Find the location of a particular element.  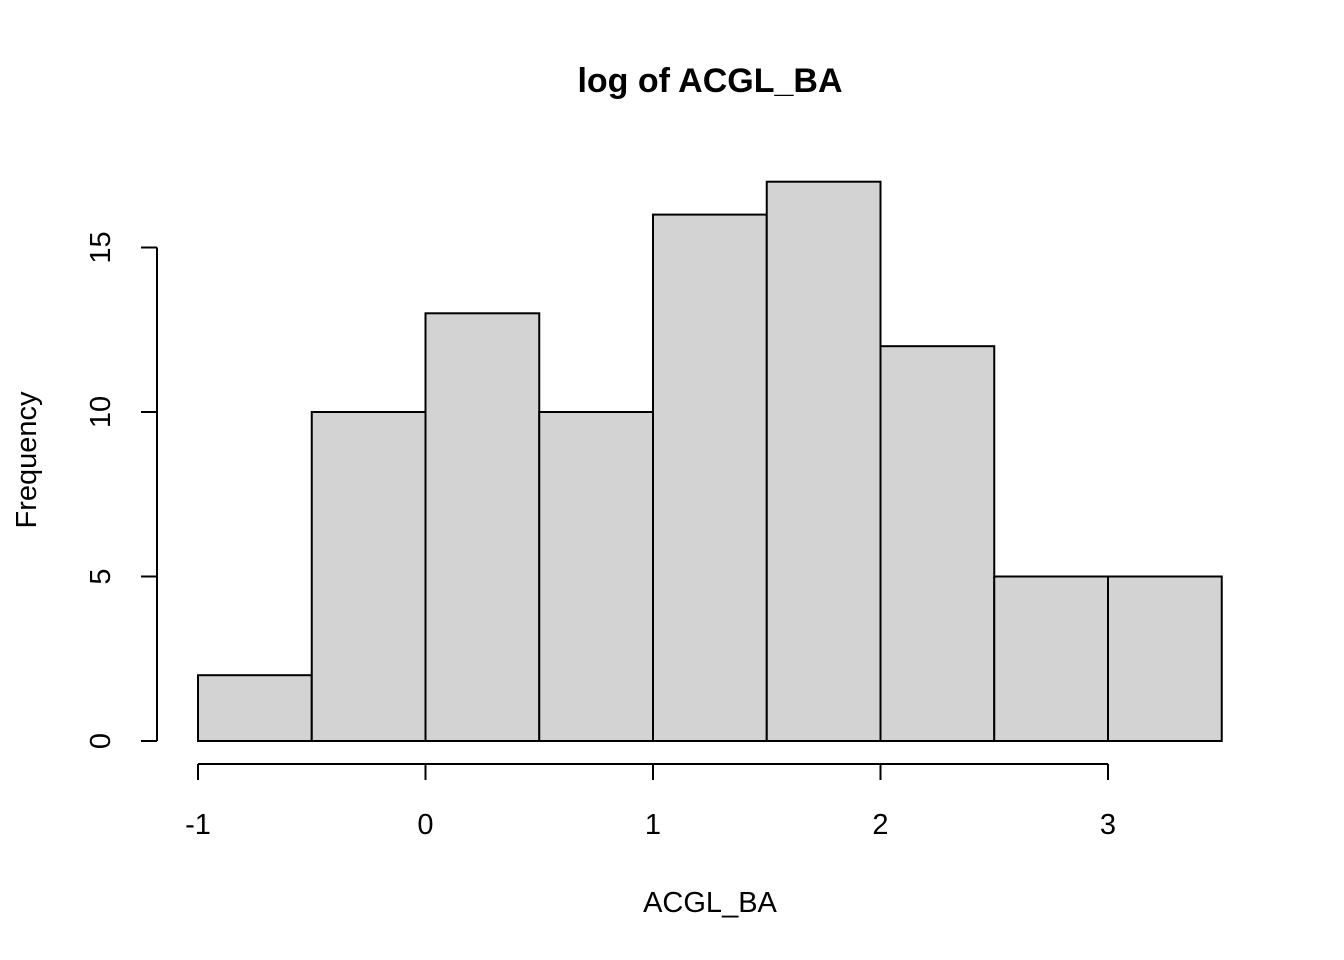

y-tick-label-0: 0 is located at coordinates (101, 741).